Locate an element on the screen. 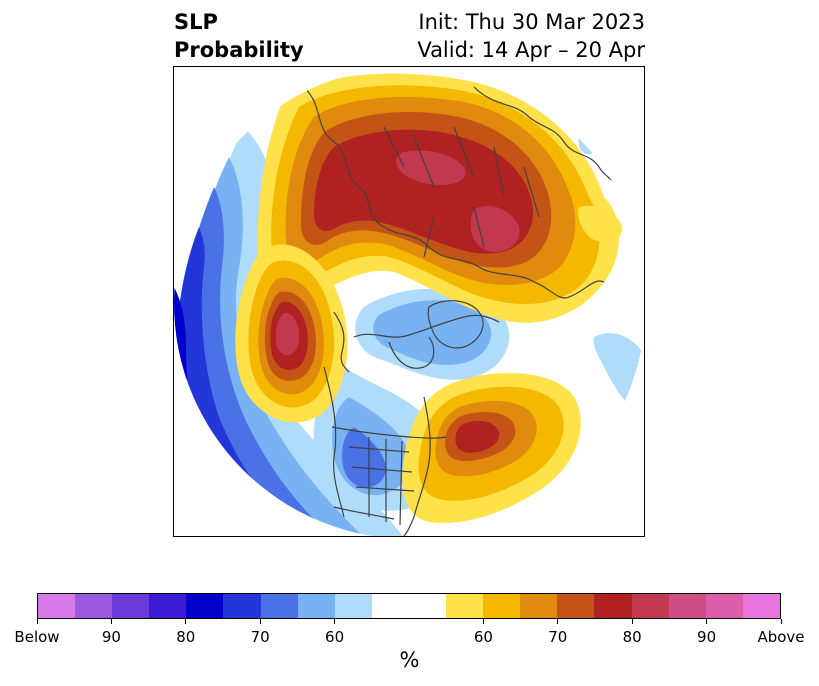 The image size is (819, 686). above-normal-region-atlantic is located at coordinates (491, 448).